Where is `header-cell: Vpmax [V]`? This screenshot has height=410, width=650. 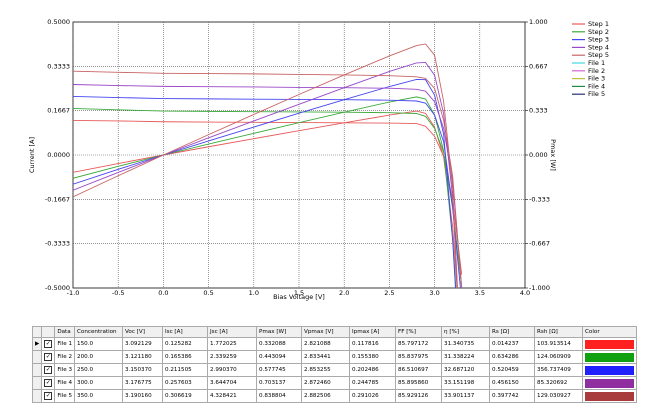
header-cell: Vpmax [V] is located at coordinates (326, 332).